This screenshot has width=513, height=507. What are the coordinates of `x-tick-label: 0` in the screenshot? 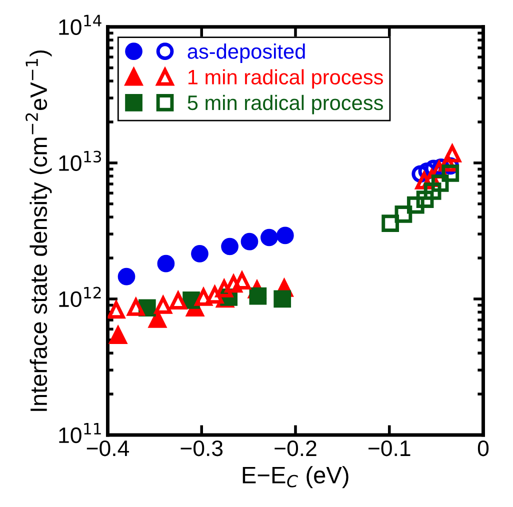 It's located at (483, 448).